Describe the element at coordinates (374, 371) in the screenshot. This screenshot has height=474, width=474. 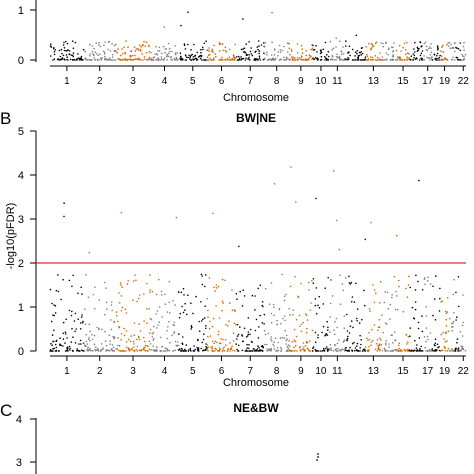
I see `x-tick-label: 13` at that location.